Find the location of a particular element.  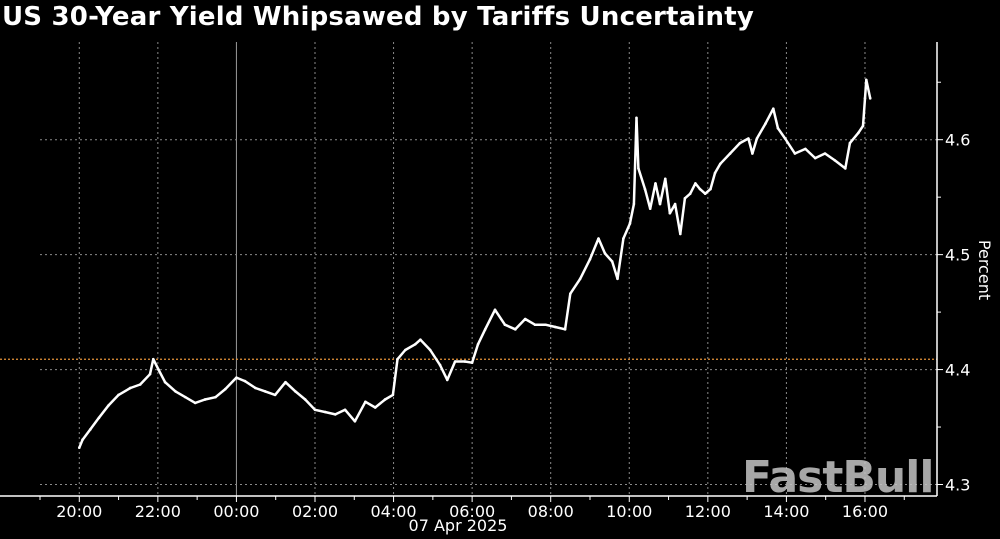

fastbull-watermark-logo: FastBull is located at coordinates (837, 477).